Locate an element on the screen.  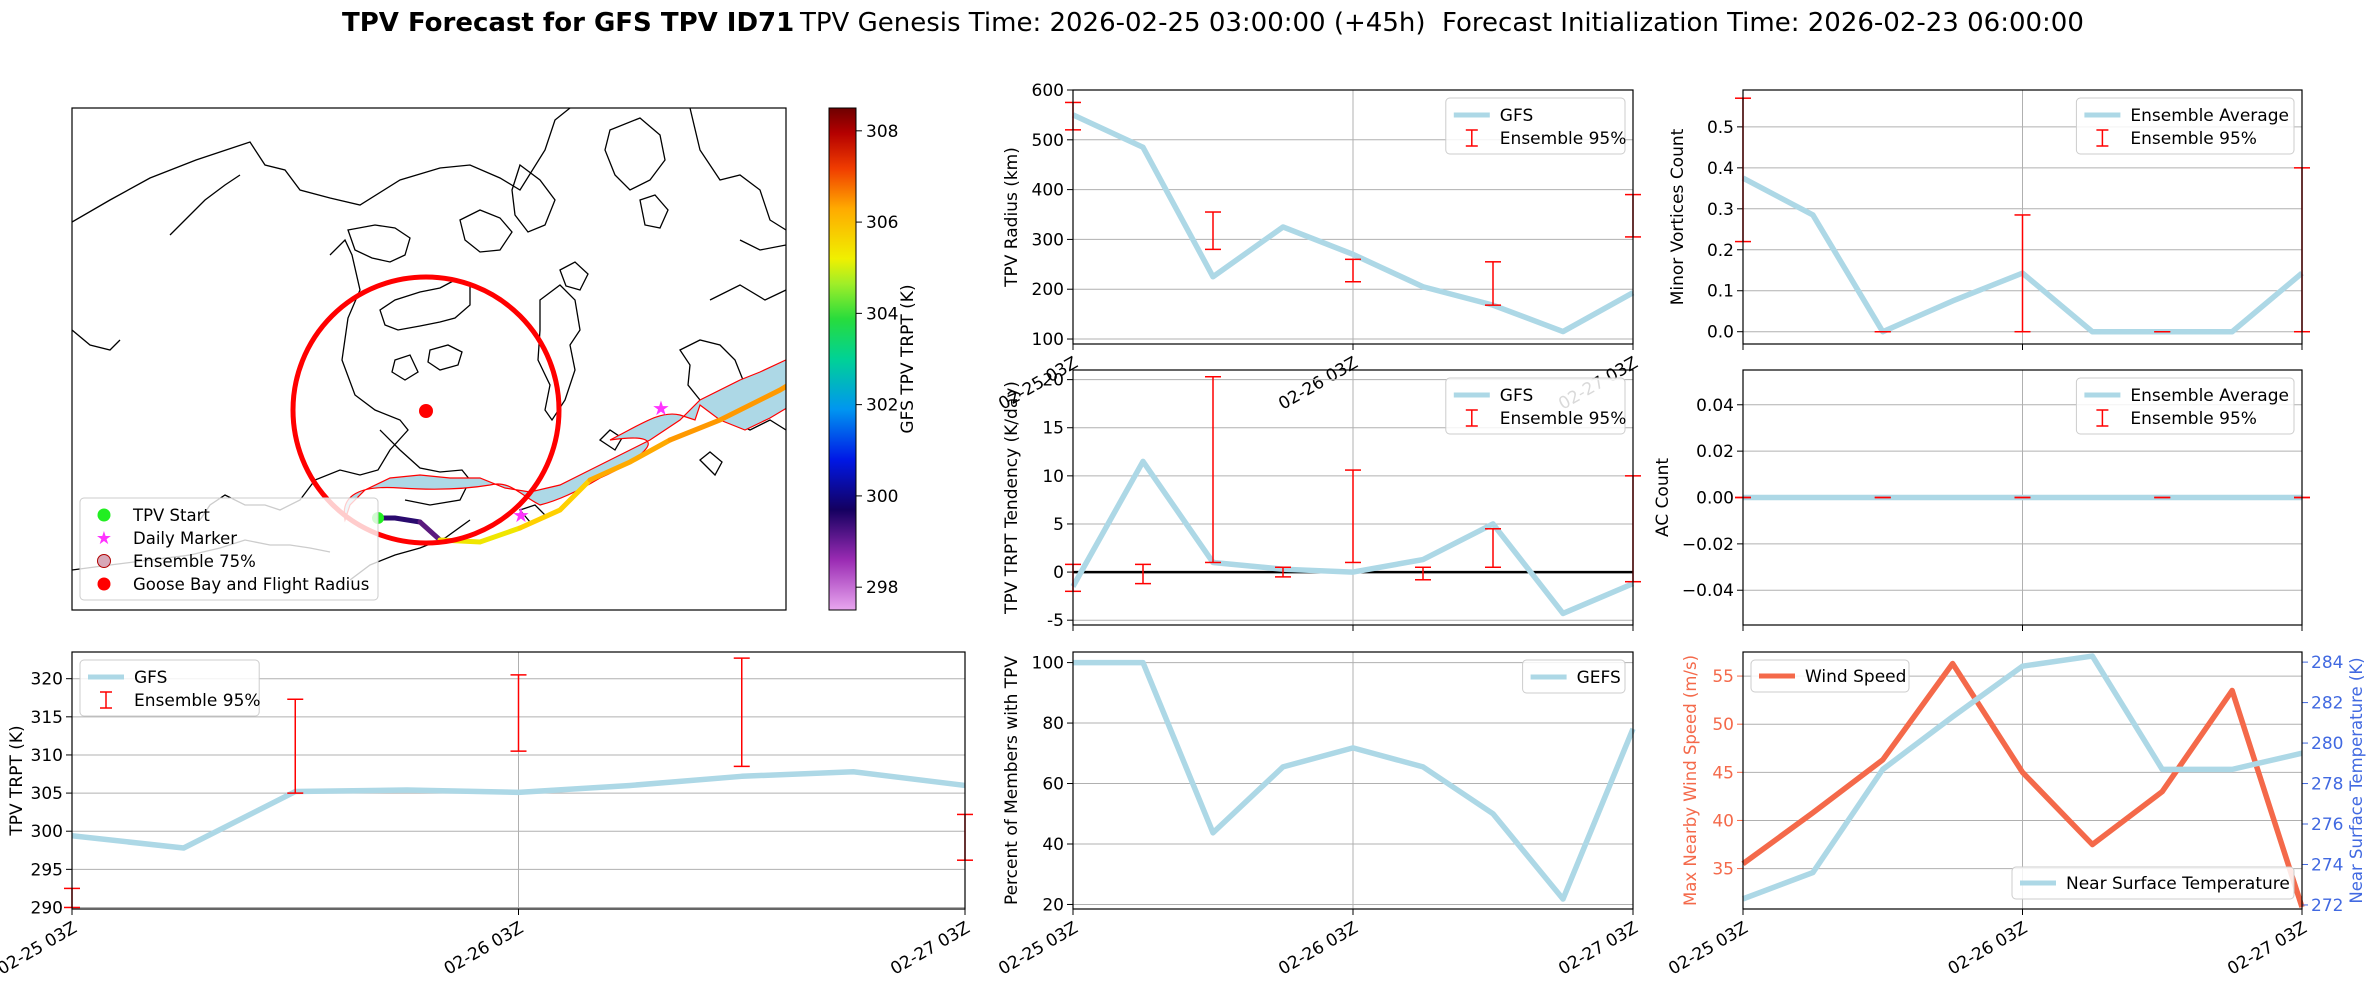
legend-percent: GEFS is located at coordinates (1574, 676).